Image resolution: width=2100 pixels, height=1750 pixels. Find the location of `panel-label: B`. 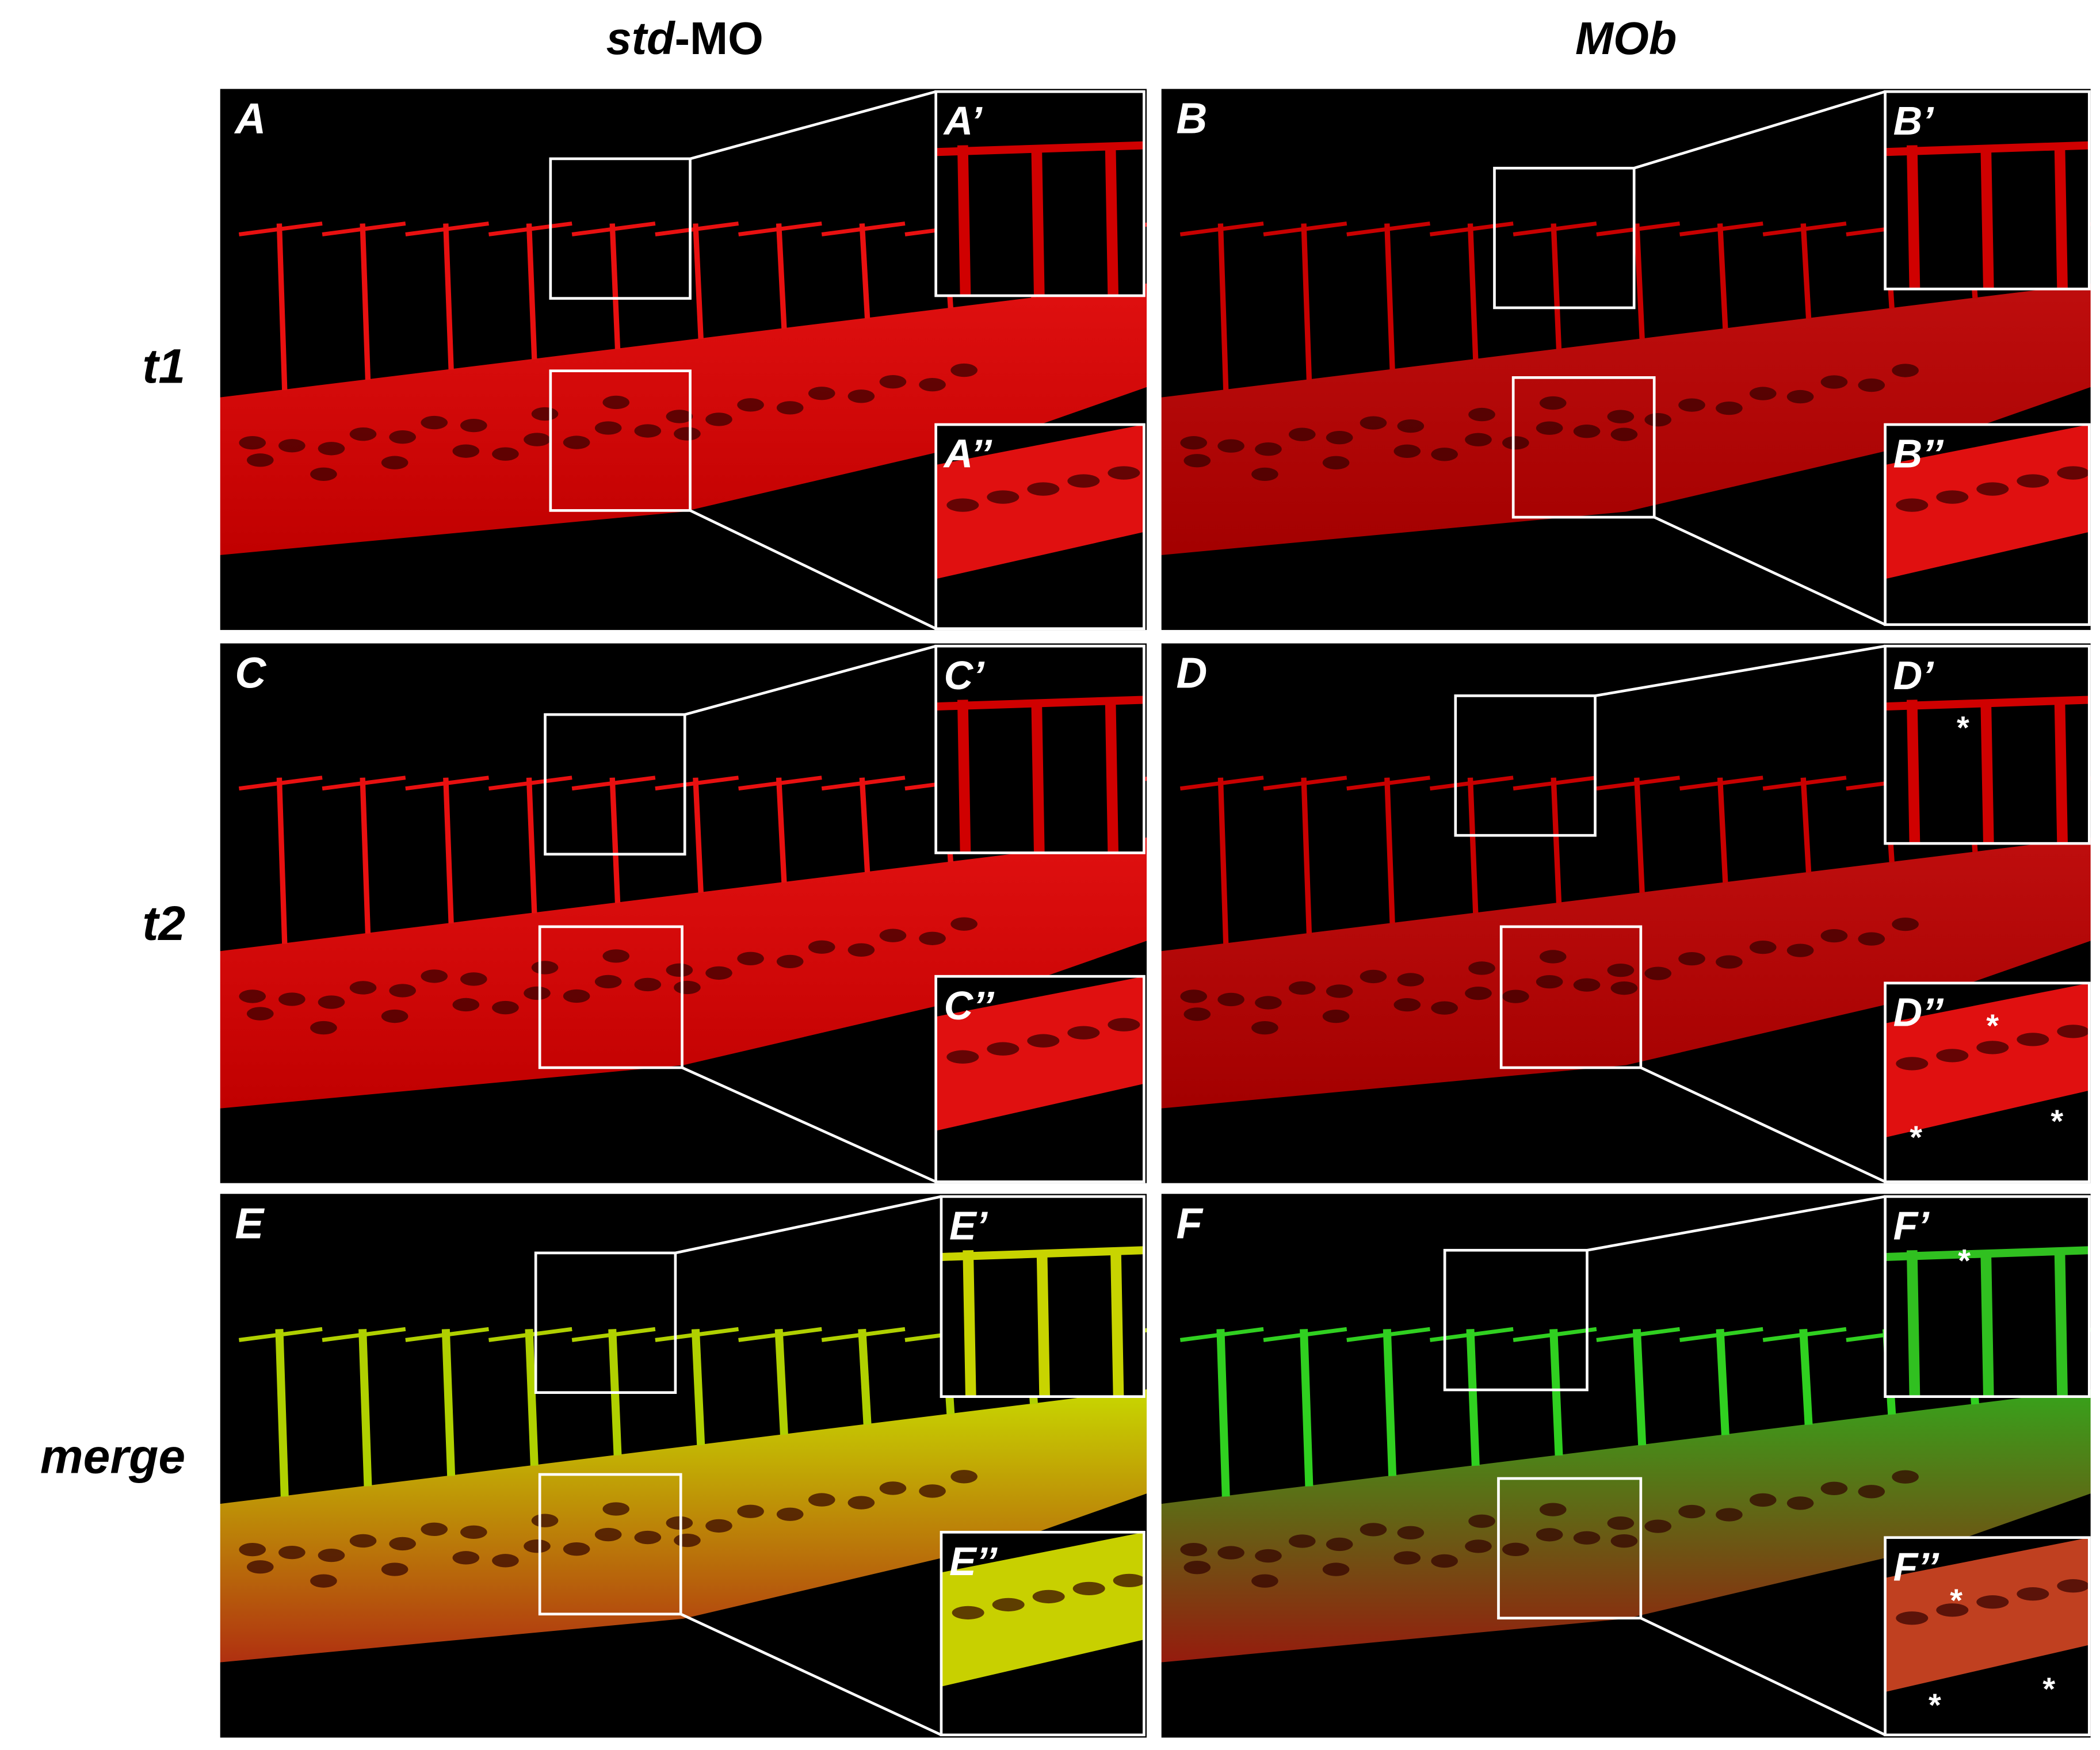

panel-label: B is located at coordinates (1191, 118).